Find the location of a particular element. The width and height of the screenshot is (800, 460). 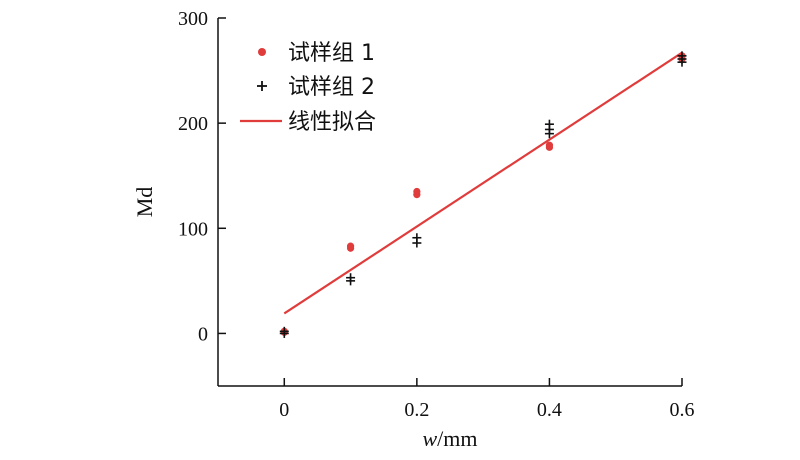

legend-plus-marker is located at coordinates (262, 86).